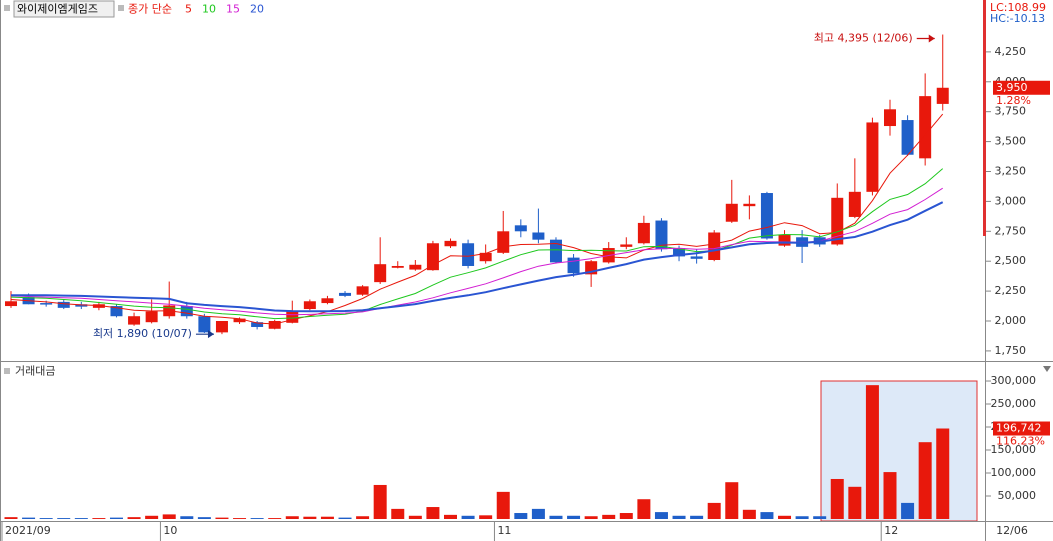 This screenshot has width=1053, height=541. I want to click on title-box, so click(64, 9).